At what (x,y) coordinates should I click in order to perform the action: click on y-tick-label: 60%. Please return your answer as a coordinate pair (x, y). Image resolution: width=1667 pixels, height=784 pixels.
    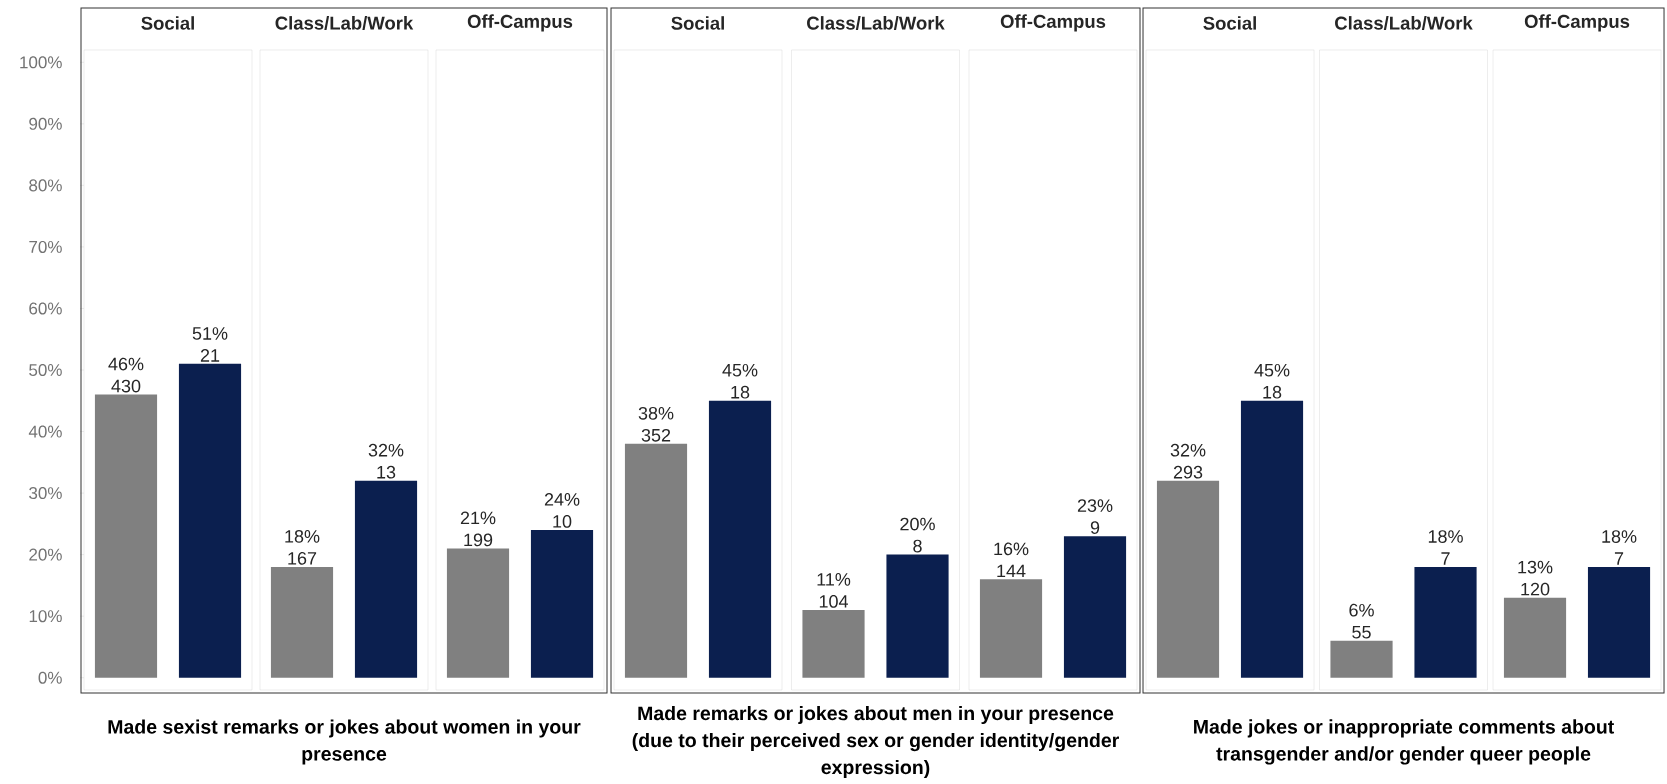
    Looking at the image, I should click on (45, 308).